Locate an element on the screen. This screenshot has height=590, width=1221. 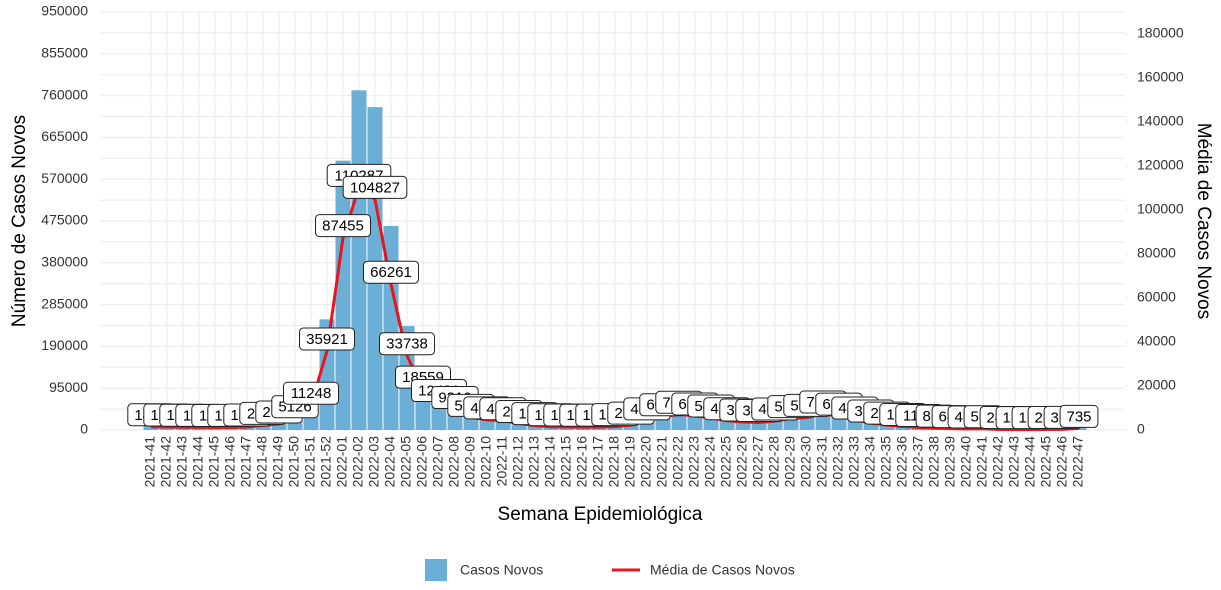
x-tick-label: 2022-11 is located at coordinates (502, 461).